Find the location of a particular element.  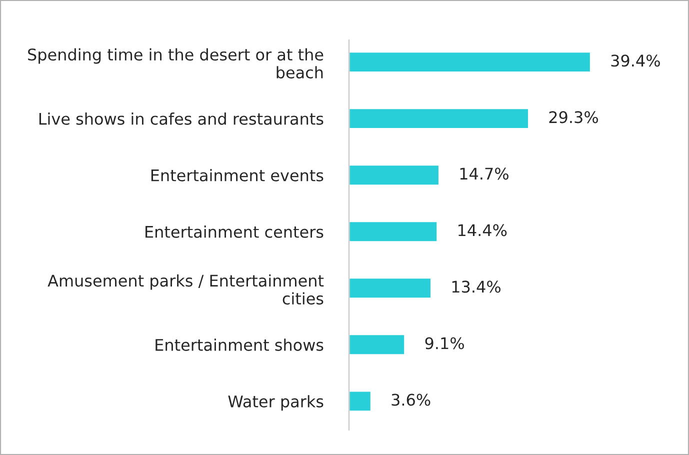

y-tick-label: Amusement parks / Entertainment cities is located at coordinates (186, 289).